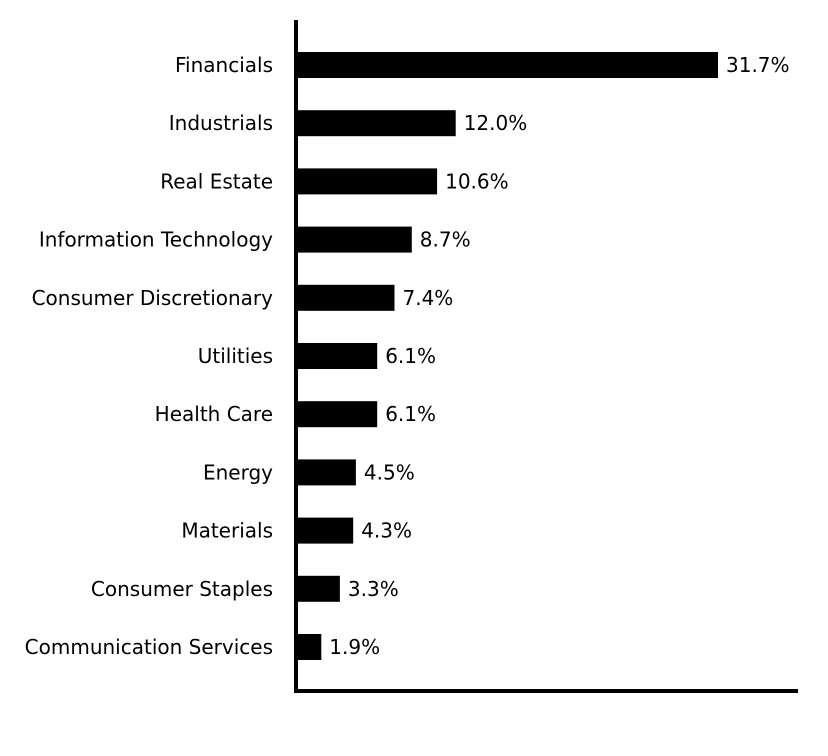 This screenshot has height=756, width=828. I want to click on category-label: Consumer Discretionary, so click(153, 298).